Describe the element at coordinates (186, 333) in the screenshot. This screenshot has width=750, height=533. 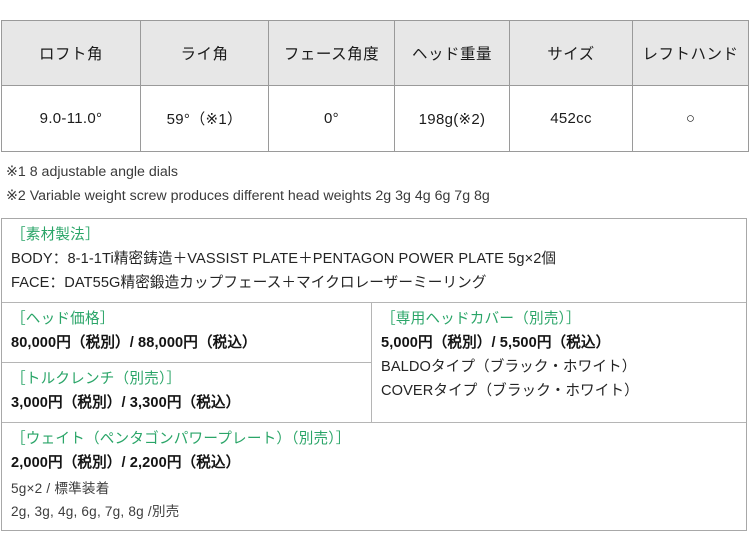
I see `head-price-section: ［ヘッド価格］ 80,000円（税別）/ 88,000円（税込）` at that location.